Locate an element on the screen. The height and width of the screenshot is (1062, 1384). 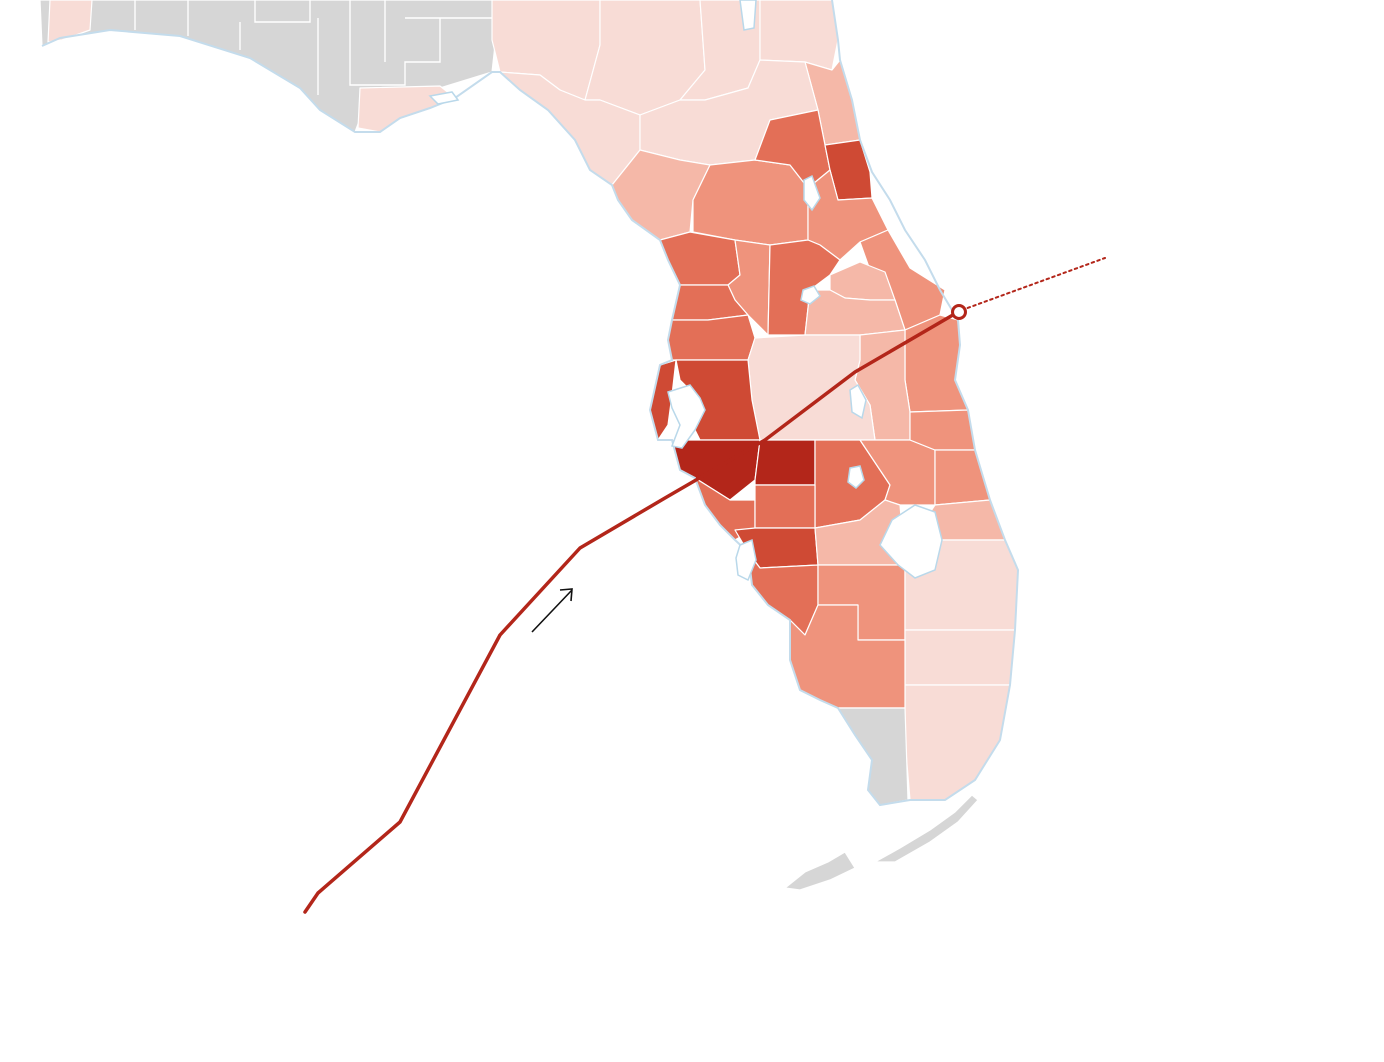
florida-keys-east is located at coordinates (926, 828).